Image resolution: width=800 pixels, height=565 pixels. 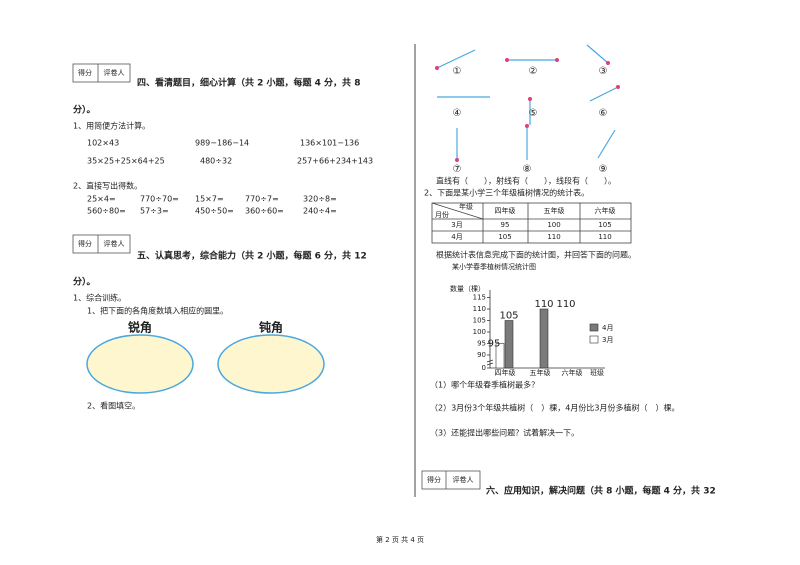 I want to click on table-cell: 100, so click(x=553, y=225).